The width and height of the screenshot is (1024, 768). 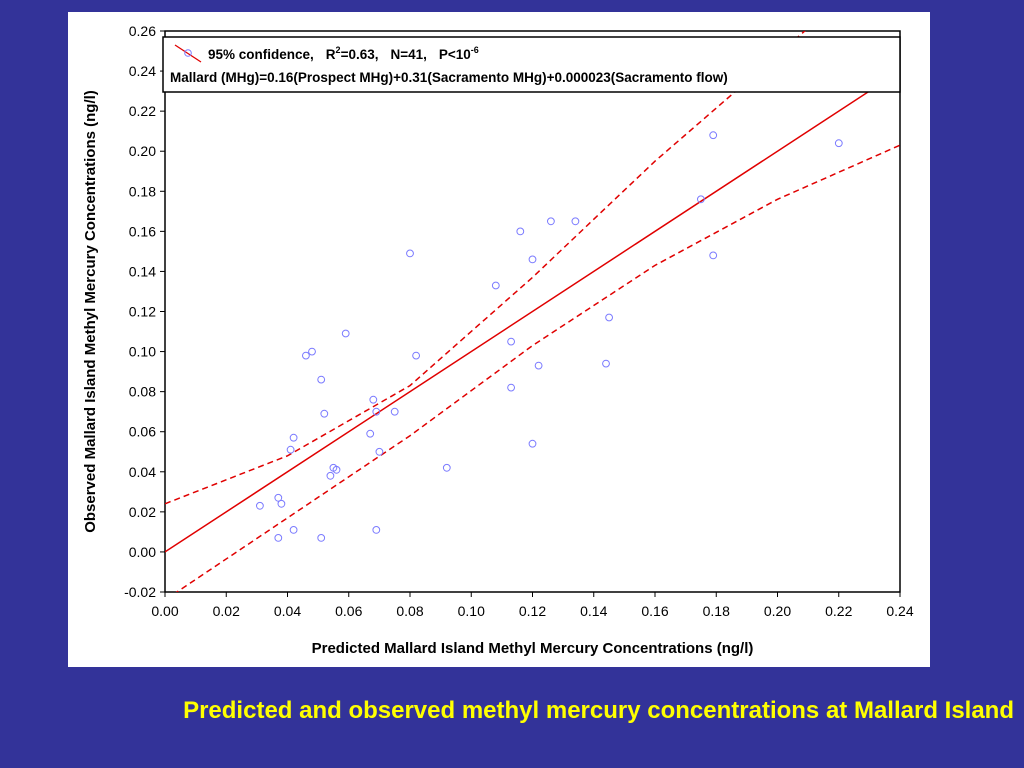 What do you see at coordinates (142, 552) in the screenshot?
I see `y-tick-label: 0.00` at bounding box center [142, 552].